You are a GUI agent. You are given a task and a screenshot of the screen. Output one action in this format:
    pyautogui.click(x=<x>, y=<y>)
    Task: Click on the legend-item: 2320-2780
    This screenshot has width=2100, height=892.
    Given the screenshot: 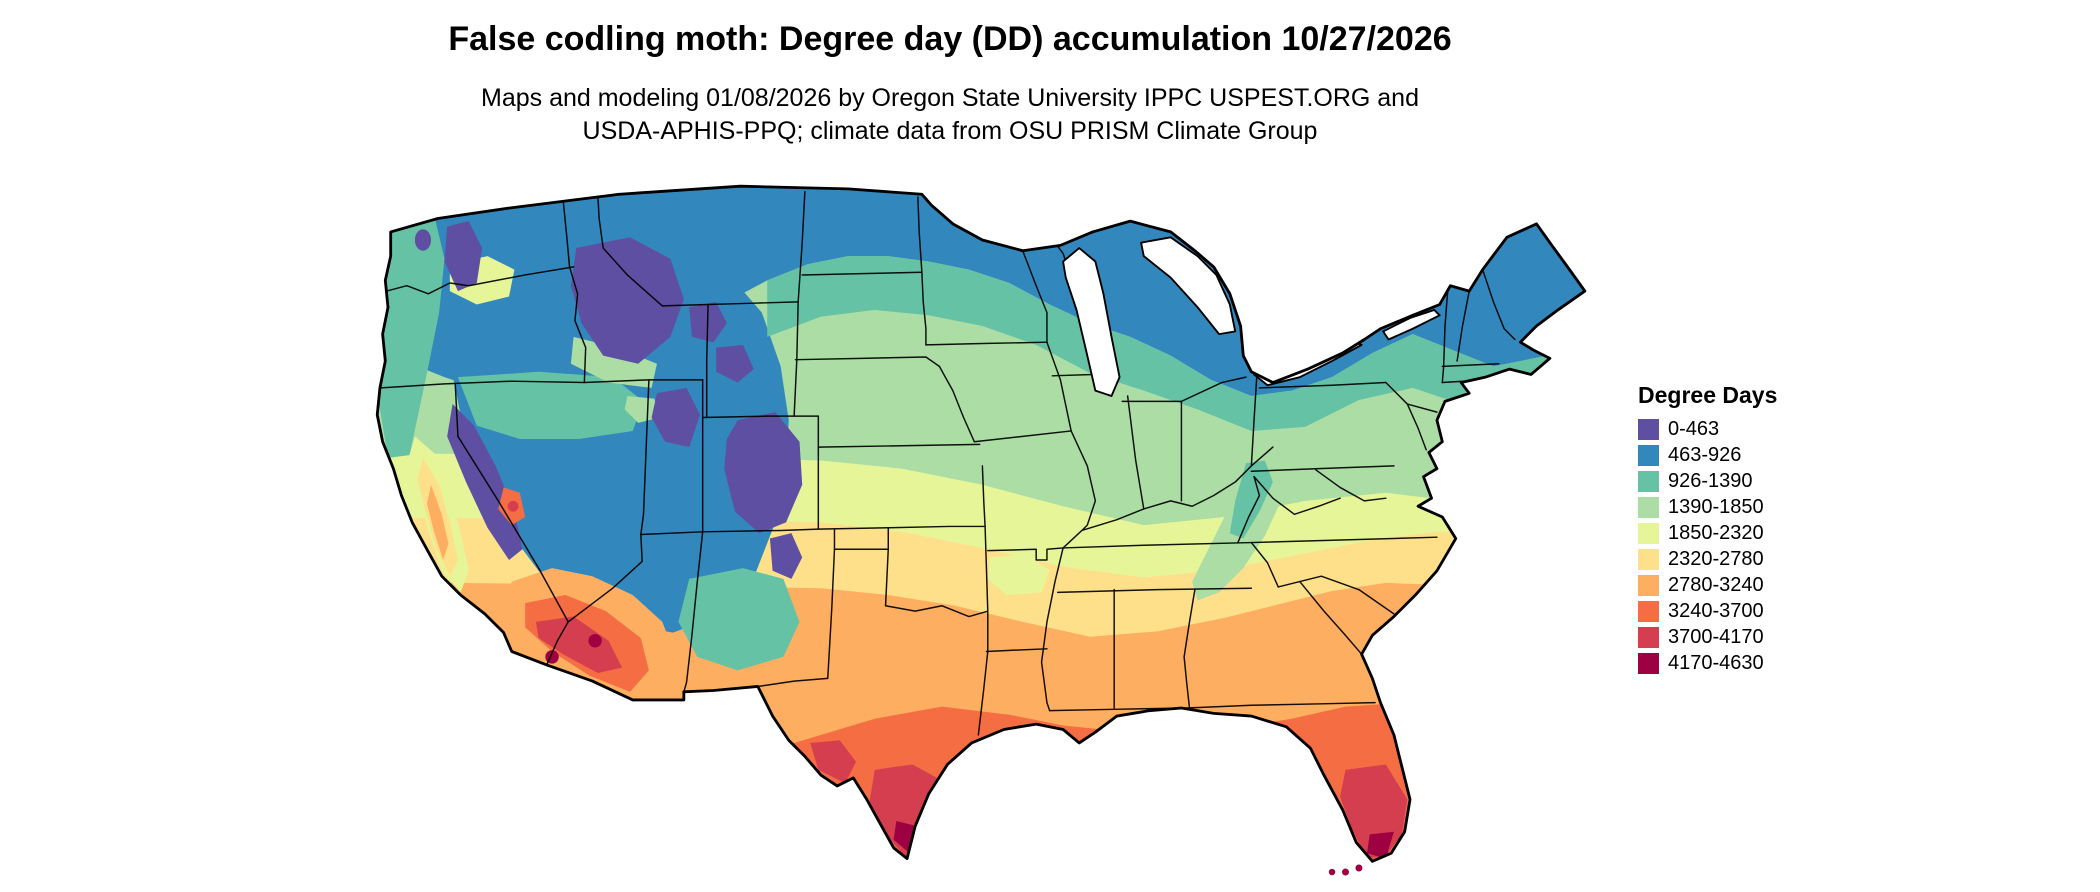 What is the action you would take?
    pyautogui.click(x=1707, y=559)
    